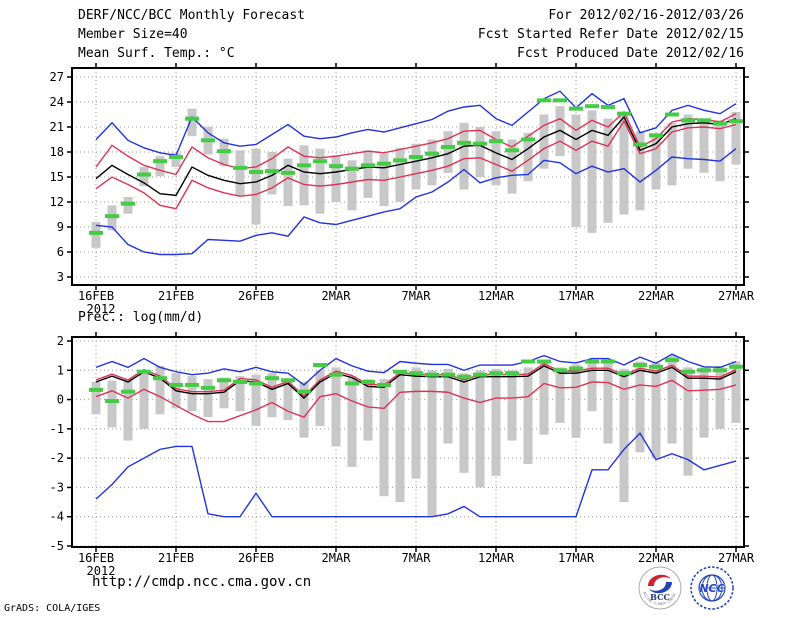  Describe the element at coordinates (576, 558) in the screenshot. I see `prec-x-tick-label: 17MAR` at that location.